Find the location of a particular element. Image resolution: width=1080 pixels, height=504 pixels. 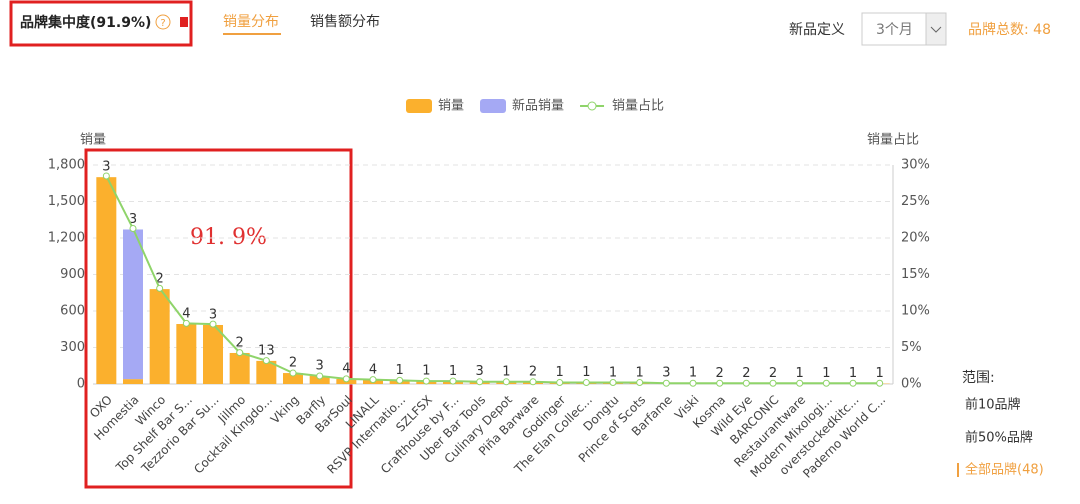

range-active-bar is located at coordinates (958, 470).